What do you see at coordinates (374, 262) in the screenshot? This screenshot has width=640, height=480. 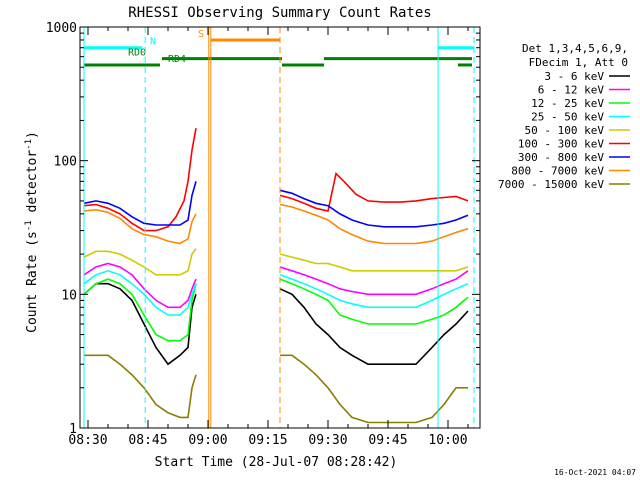 I see `series-line-4-seg2` at bounding box center [374, 262].